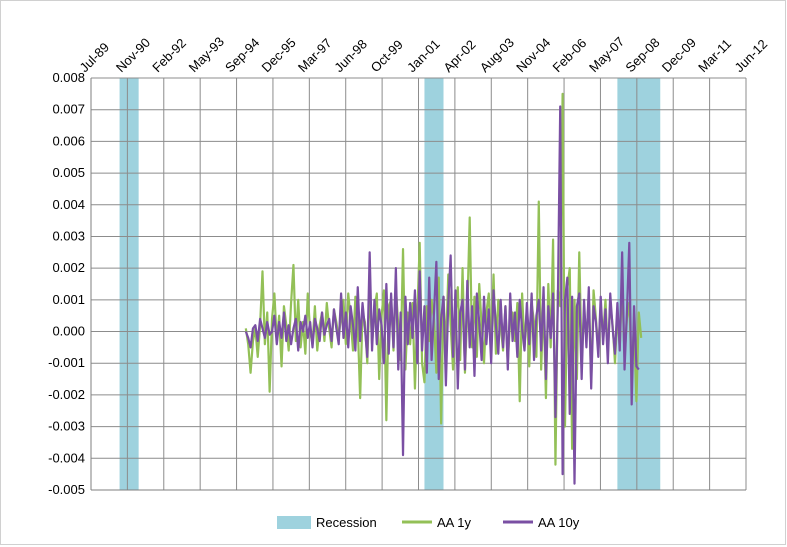 This screenshot has height=547, width=787. Describe the element at coordinates (66, 457) in the screenshot. I see `y-tick-label: -0.004` at that location.